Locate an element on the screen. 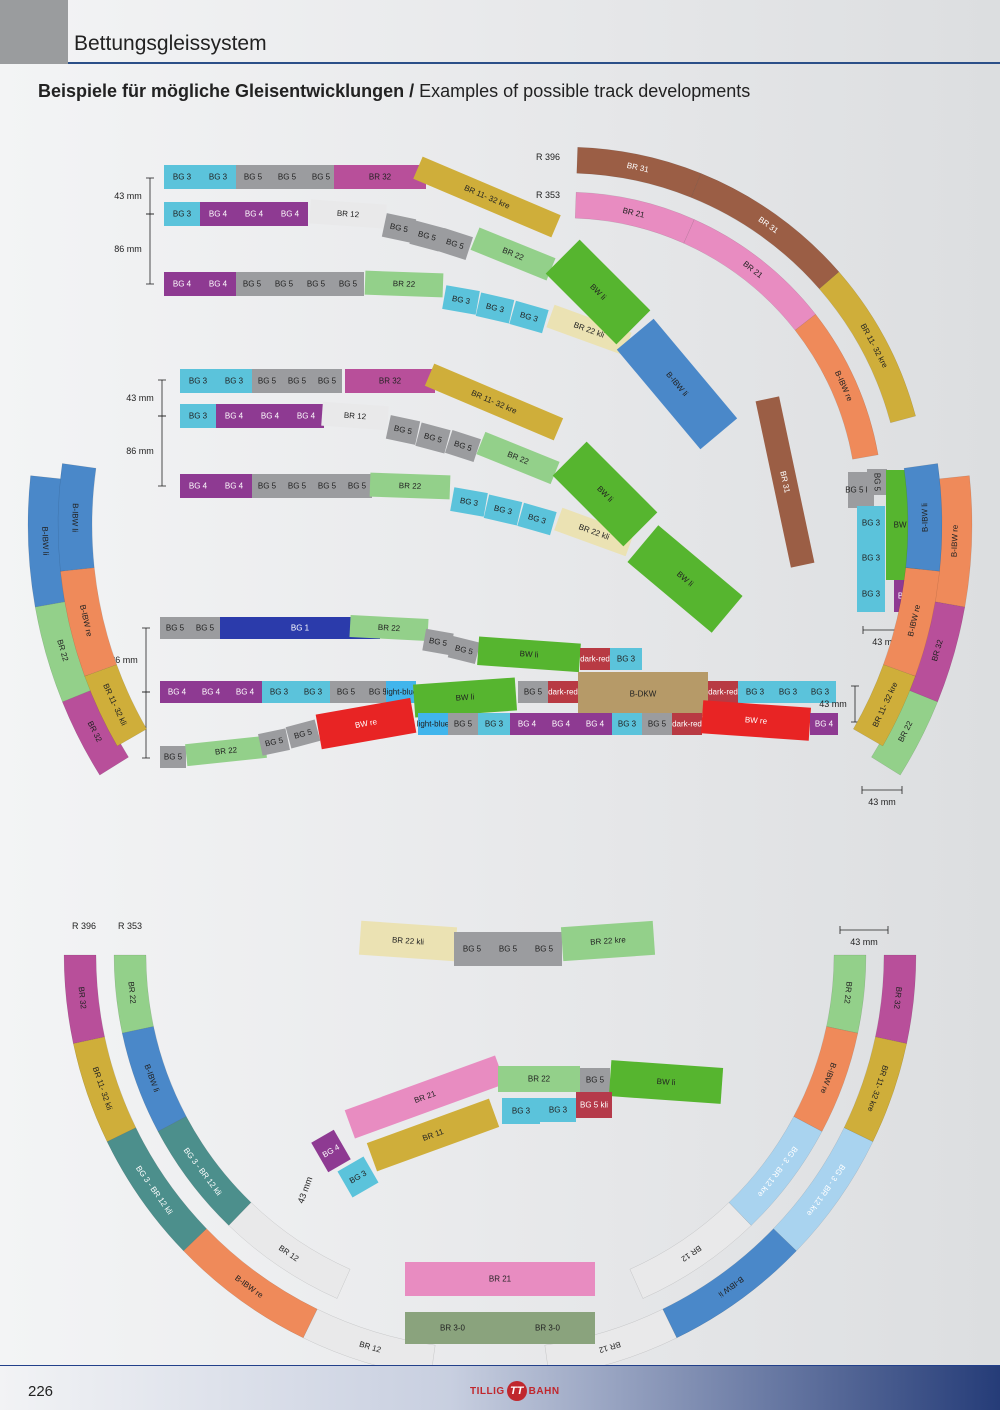 Image resolution: width=1000 pixels, height=1410 pixels. footer-bar is located at coordinates (500, 1388).